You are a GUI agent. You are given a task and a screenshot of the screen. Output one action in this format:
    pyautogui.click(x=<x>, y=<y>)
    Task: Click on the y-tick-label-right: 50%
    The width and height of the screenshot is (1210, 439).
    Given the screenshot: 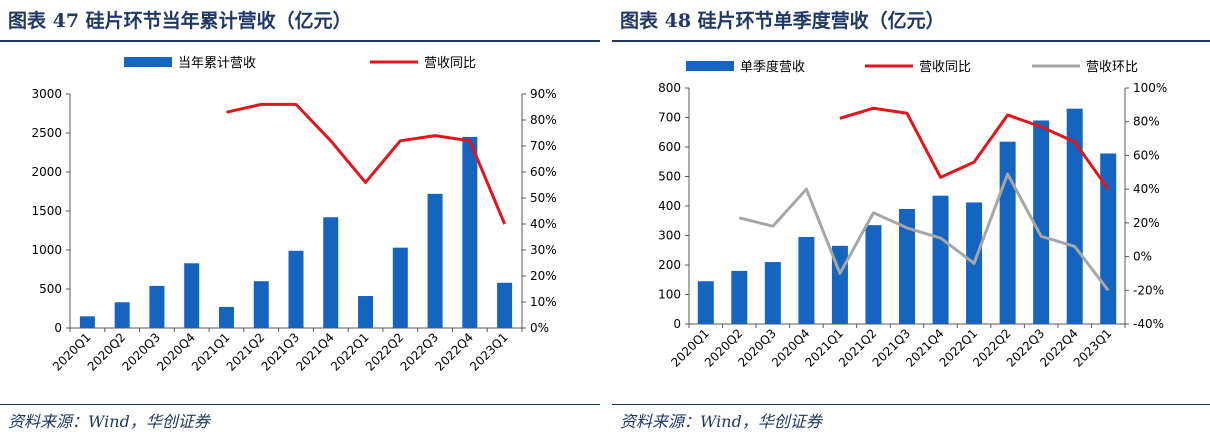 What is the action you would take?
    pyautogui.click(x=543, y=198)
    